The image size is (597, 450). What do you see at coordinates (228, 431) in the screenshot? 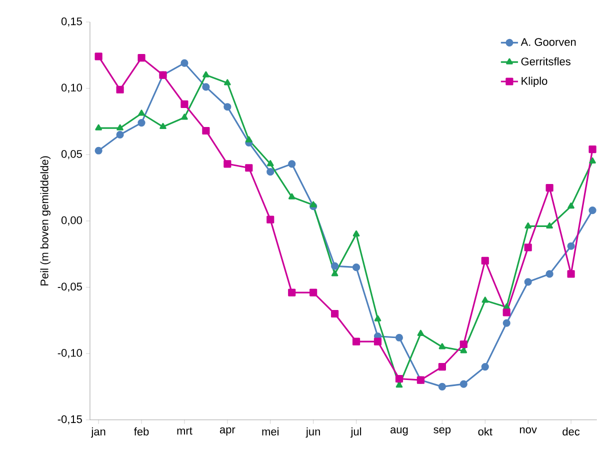
I see `x-tick-label: apr` at bounding box center [228, 431].